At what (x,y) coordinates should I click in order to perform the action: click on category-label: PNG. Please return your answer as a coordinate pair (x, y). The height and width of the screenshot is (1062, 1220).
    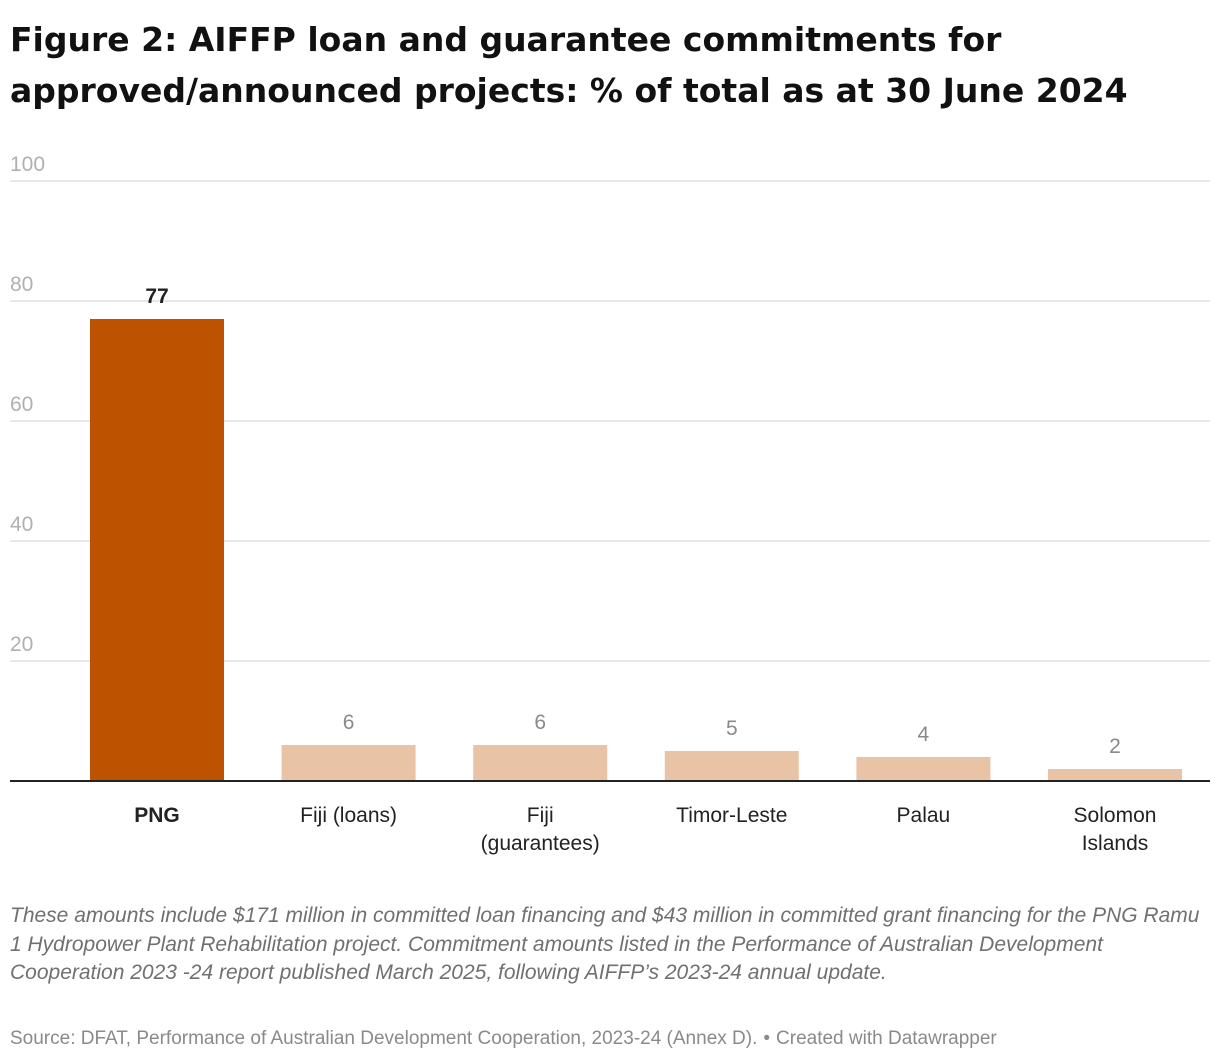
    Looking at the image, I should click on (157, 815).